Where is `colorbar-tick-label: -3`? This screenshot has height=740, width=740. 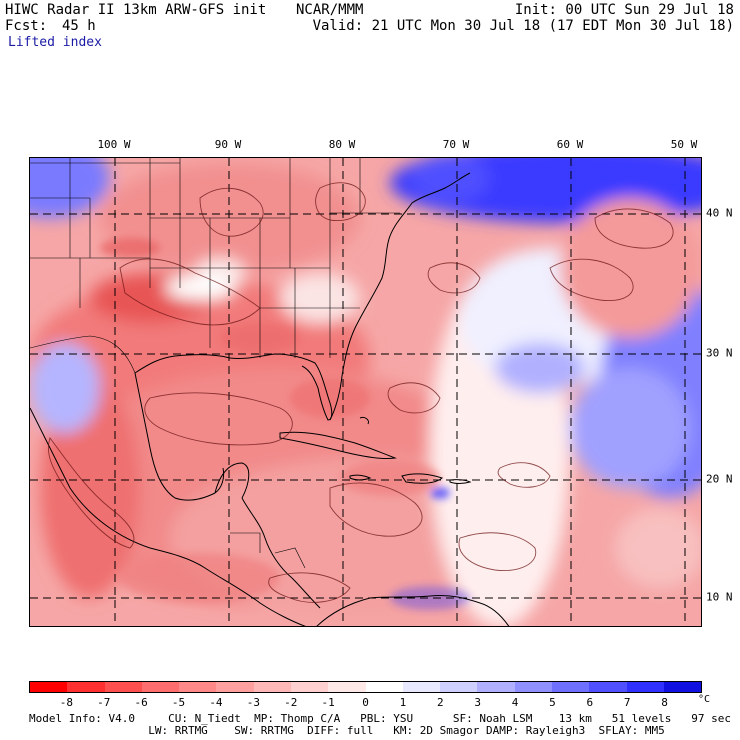 colorbar-tick-label: -3 is located at coordinates (253, 702).